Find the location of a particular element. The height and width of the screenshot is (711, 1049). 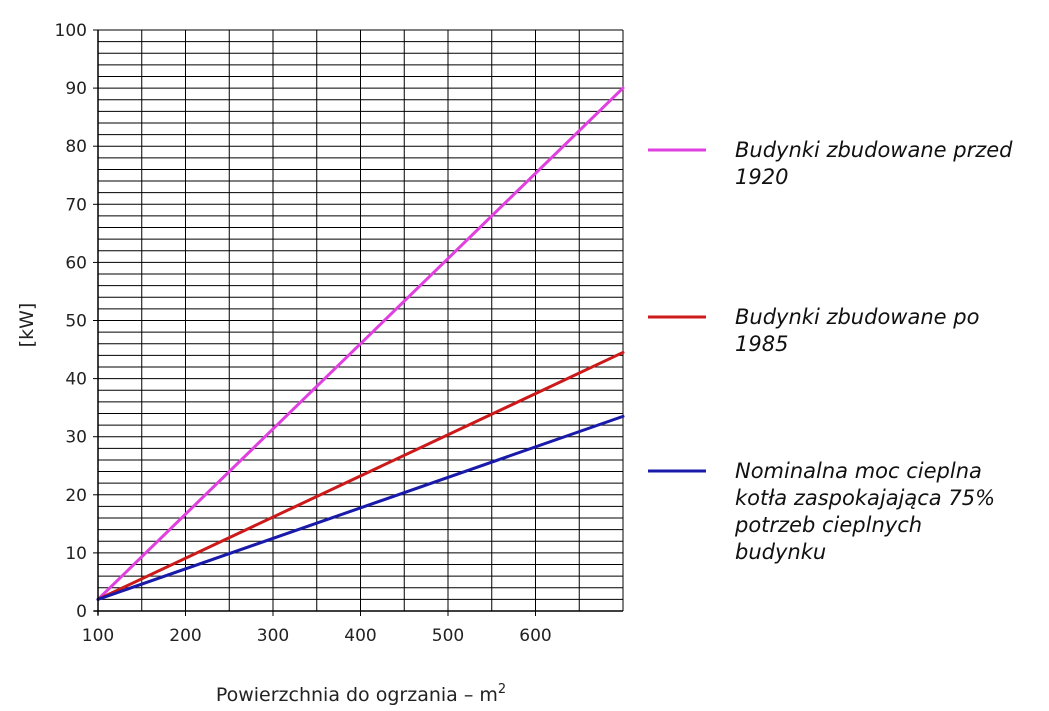

y-tick-label: 10 is located at coordinates (76, 554).